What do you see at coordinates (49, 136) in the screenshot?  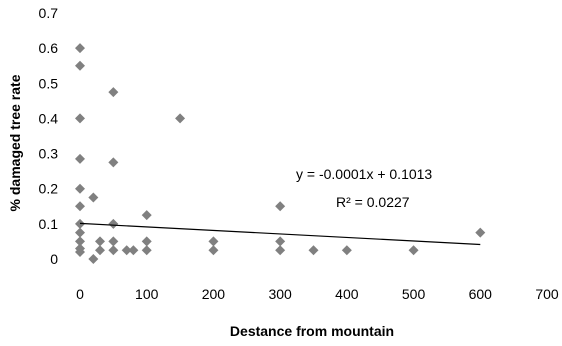 I see `y-axis-ticks: 0 0.1 0.2 0.3 0.4 0.5 0.6 0.7` at bounding box center [49, 136].